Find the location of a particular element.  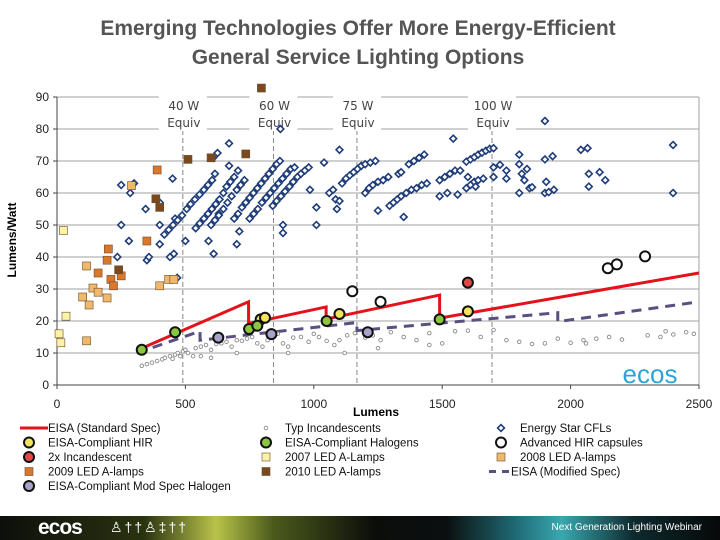

legend-label: EISA-Compliant Mod Spec Halogen is located at coordinates (139, 487).